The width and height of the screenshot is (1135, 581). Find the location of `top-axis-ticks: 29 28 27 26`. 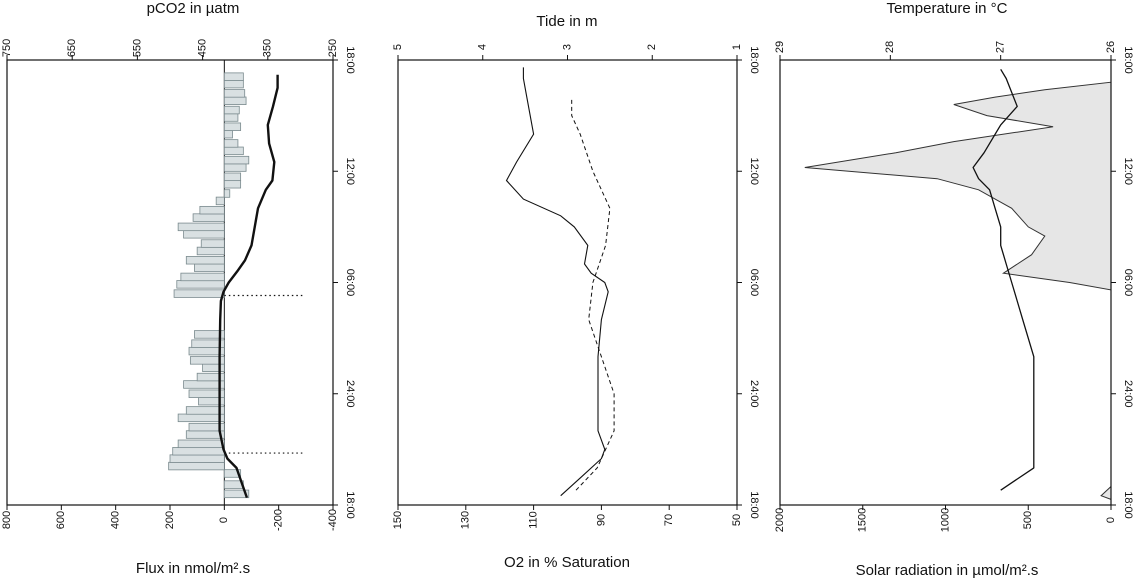

top-axis-ticks: 29 28 27 26 is located at coordinates (945, 50).